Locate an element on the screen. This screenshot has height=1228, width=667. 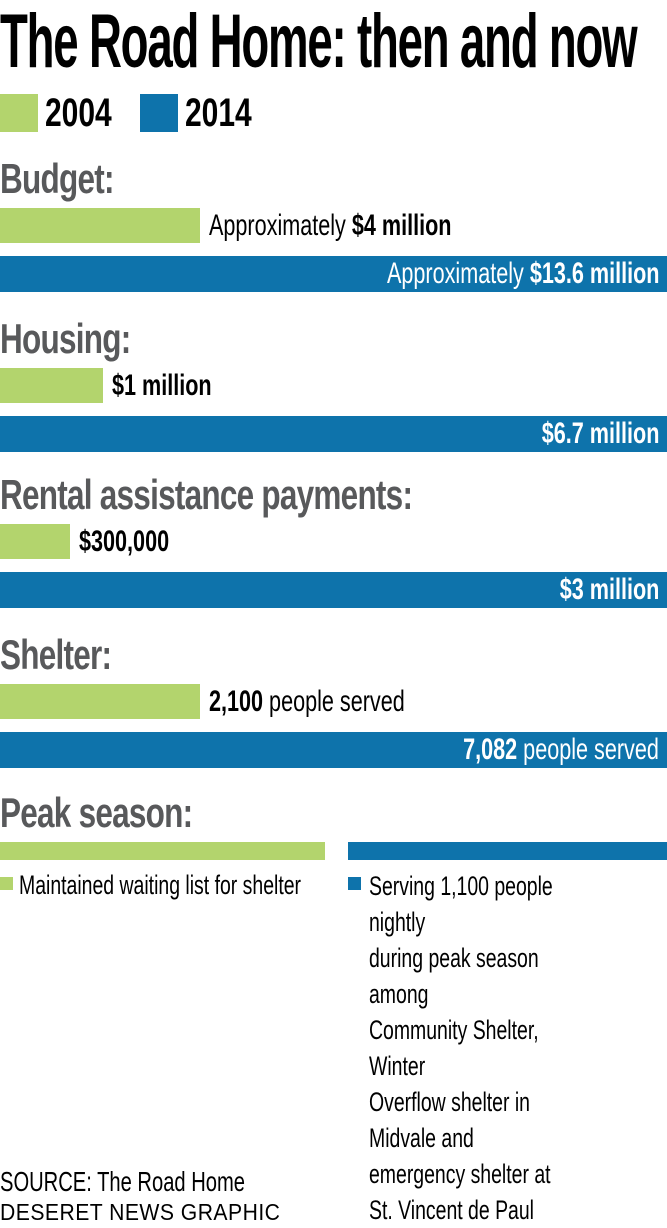
bar-label-2014-housing: $6.7 million is located at coordinates (577, 434).